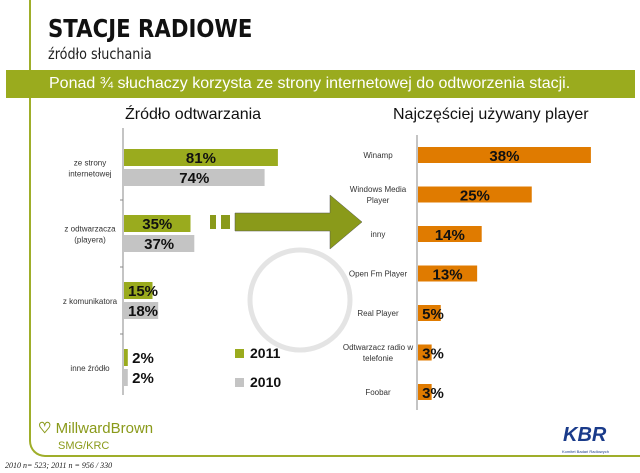 The image size is (640, 473). Describe the element at coordinates (90, 368) in the screenshot. I see `category-label: inne źródło` at that location.